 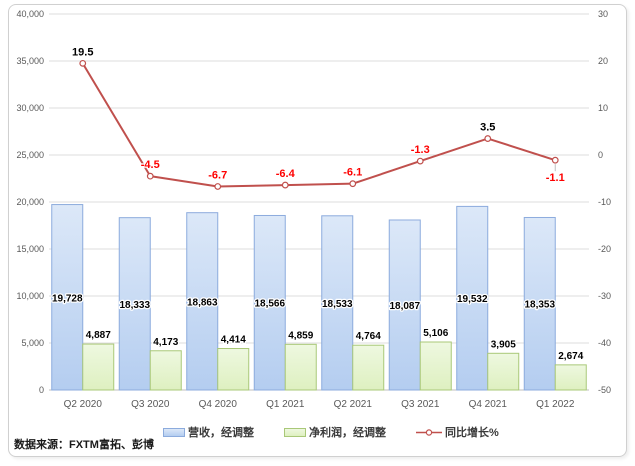 I want to click on profit-bar-label: 4,859, so click(x=300, y=335).